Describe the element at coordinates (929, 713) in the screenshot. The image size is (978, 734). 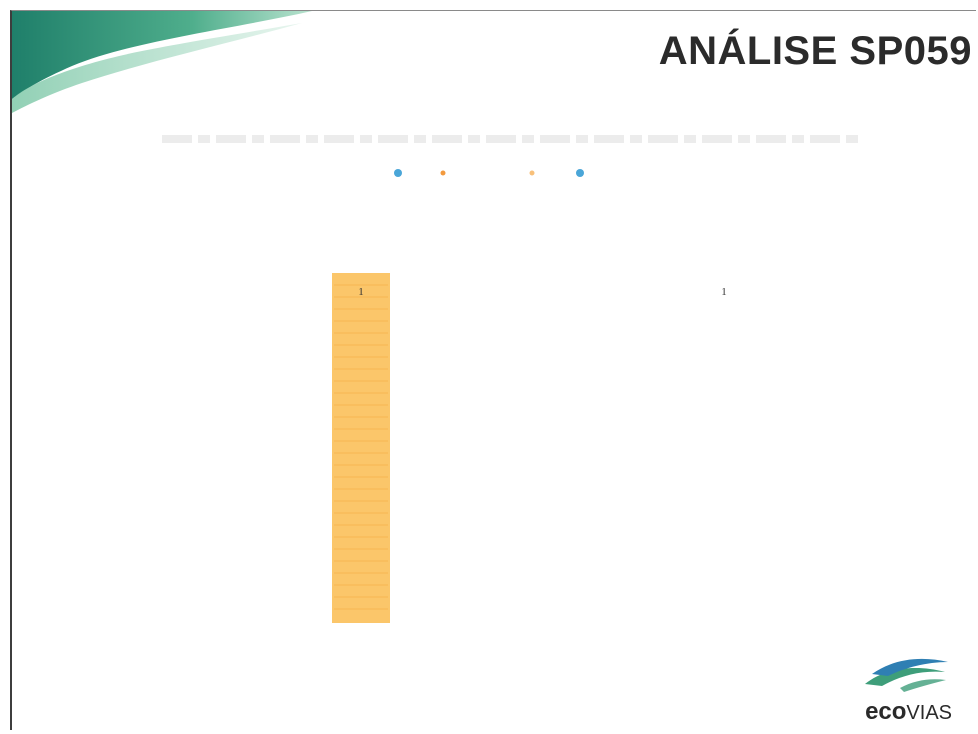
I see `logo-text-suffix: VIAS` at that location.